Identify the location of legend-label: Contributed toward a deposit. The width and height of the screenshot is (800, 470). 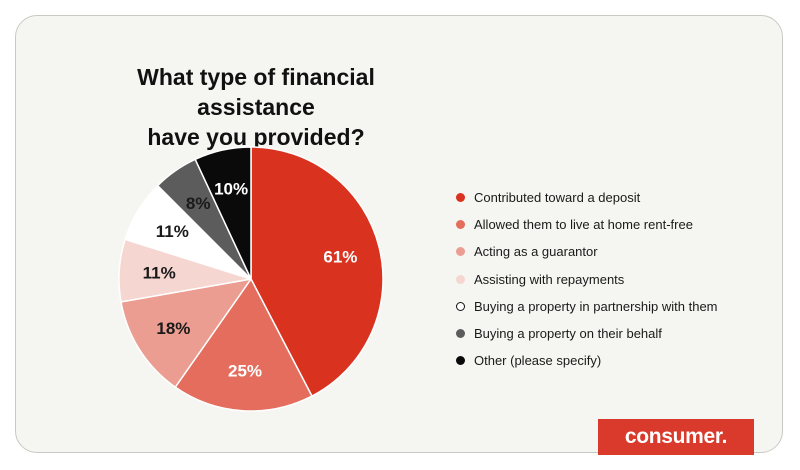
(557, 198).